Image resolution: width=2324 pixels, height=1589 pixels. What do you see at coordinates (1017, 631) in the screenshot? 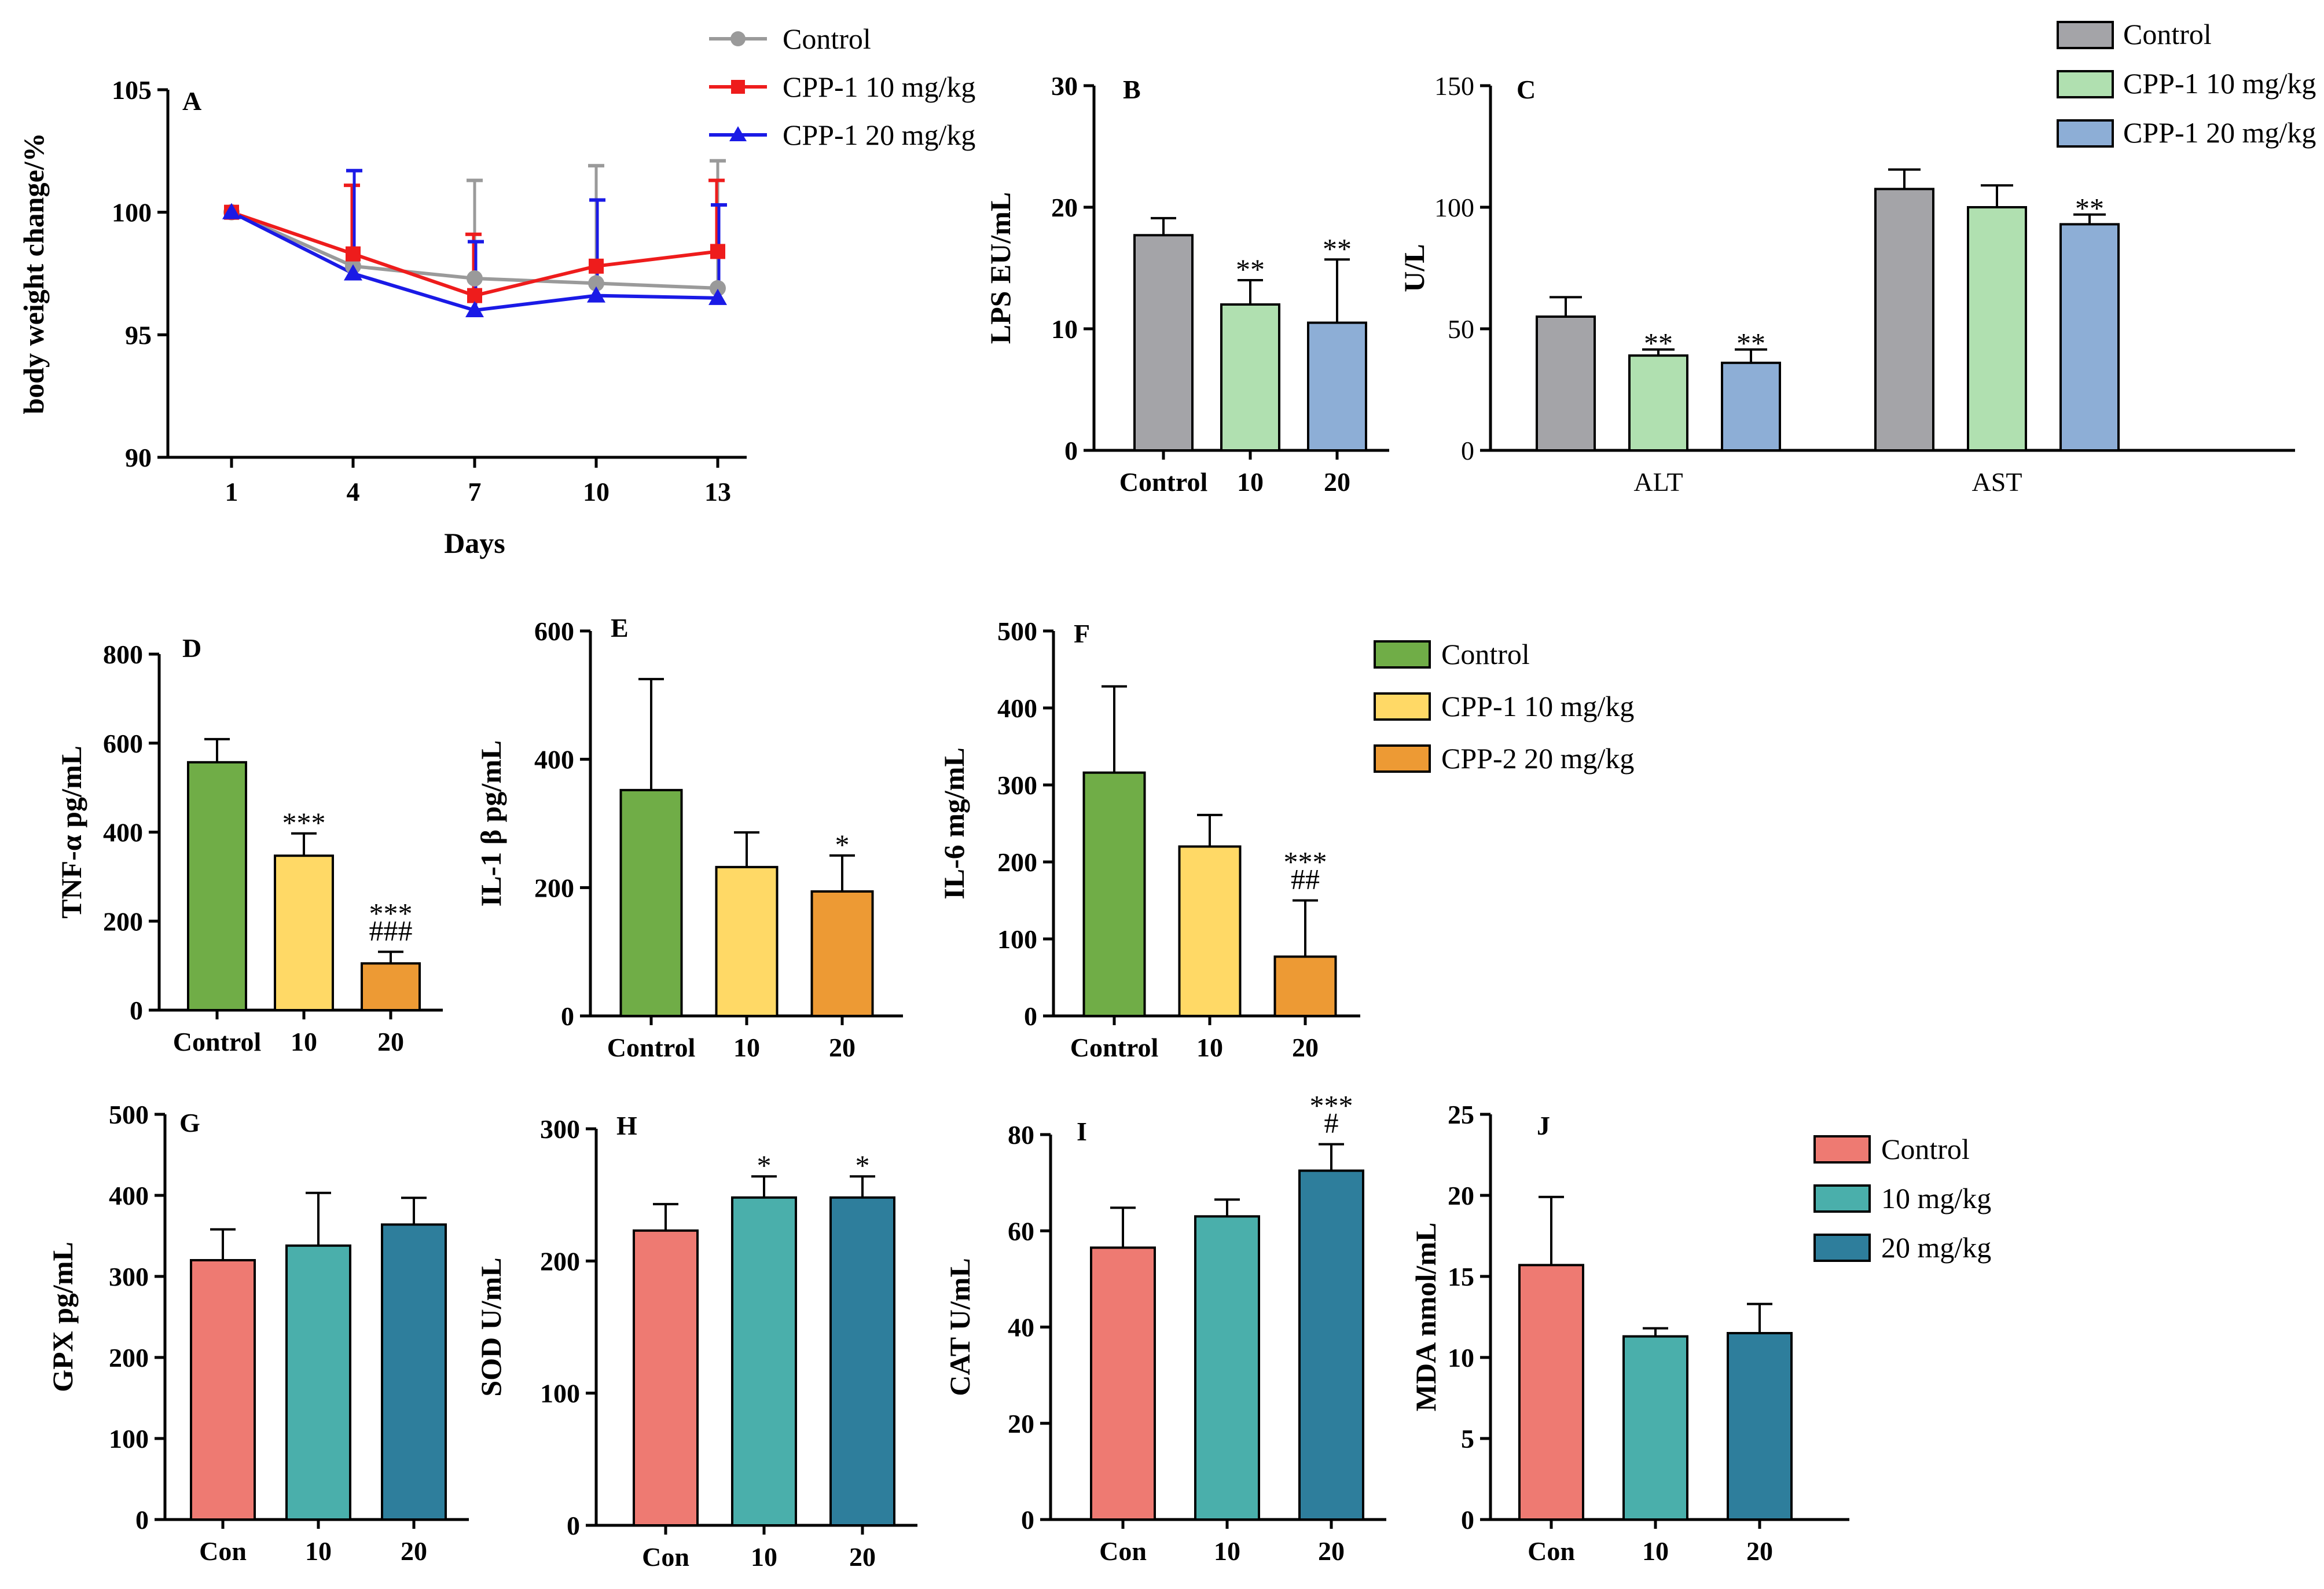
I see `y-tick-label: 500` at bounding box center [1017, 631].